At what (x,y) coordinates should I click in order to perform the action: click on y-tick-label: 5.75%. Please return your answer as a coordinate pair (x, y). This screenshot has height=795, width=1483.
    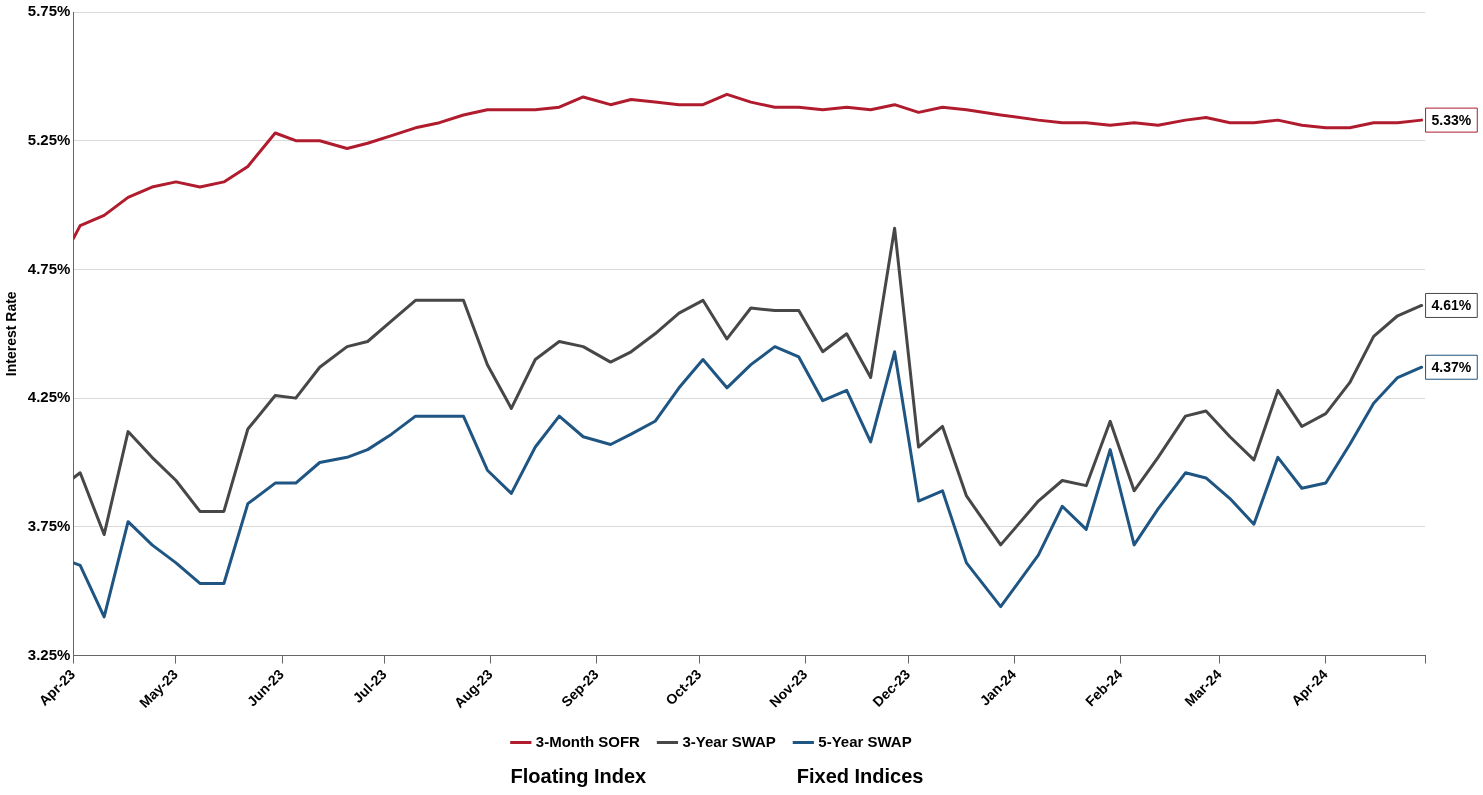
    Looking at the image, I should click on (49, 11).